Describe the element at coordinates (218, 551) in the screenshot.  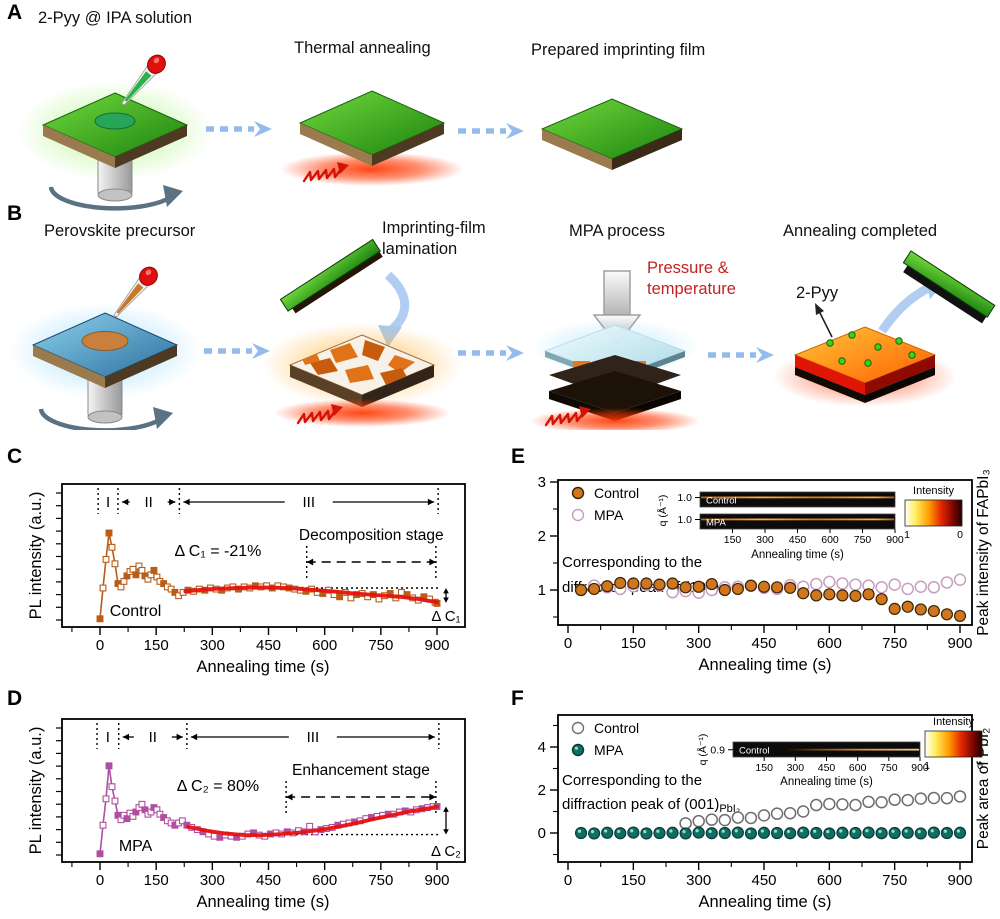
I see `svg-text: Δ C₁ = -21%` at that location.